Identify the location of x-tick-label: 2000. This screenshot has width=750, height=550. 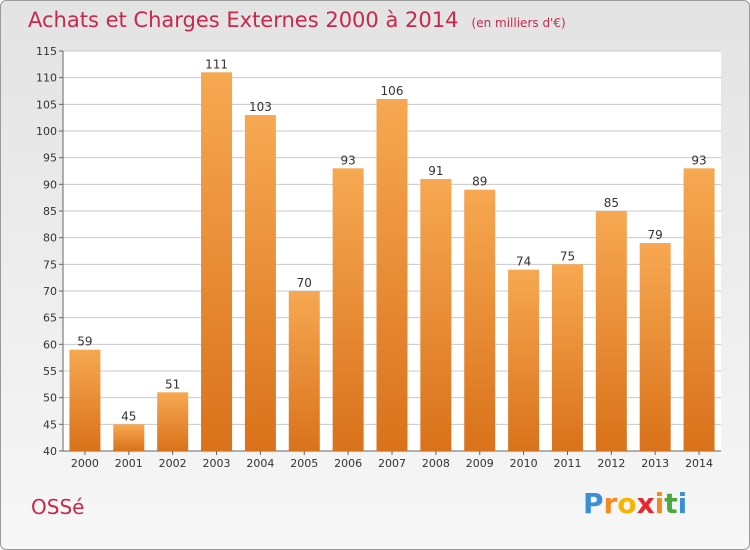
(85, 463).